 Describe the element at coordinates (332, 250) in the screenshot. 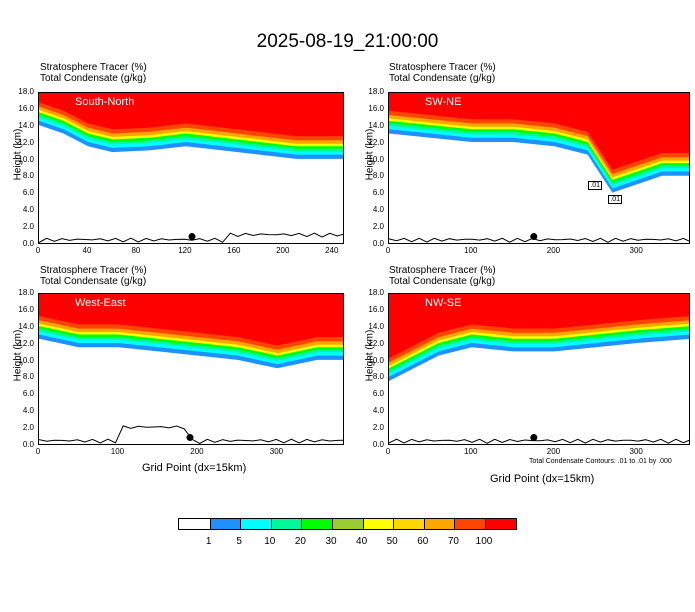

I see `x-tick-label: 240` at that location.